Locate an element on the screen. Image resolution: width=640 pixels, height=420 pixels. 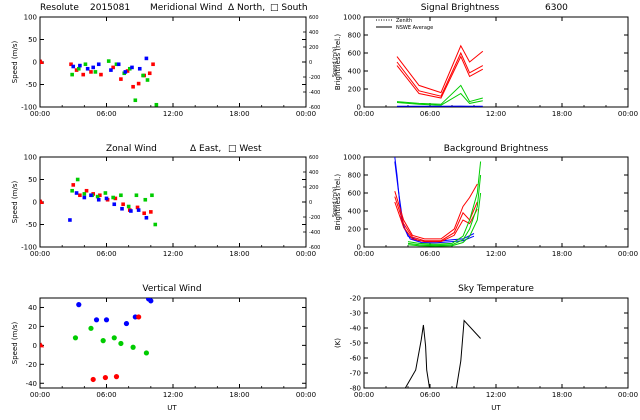
vertical-point-zero is located at coordinates (42, 345).